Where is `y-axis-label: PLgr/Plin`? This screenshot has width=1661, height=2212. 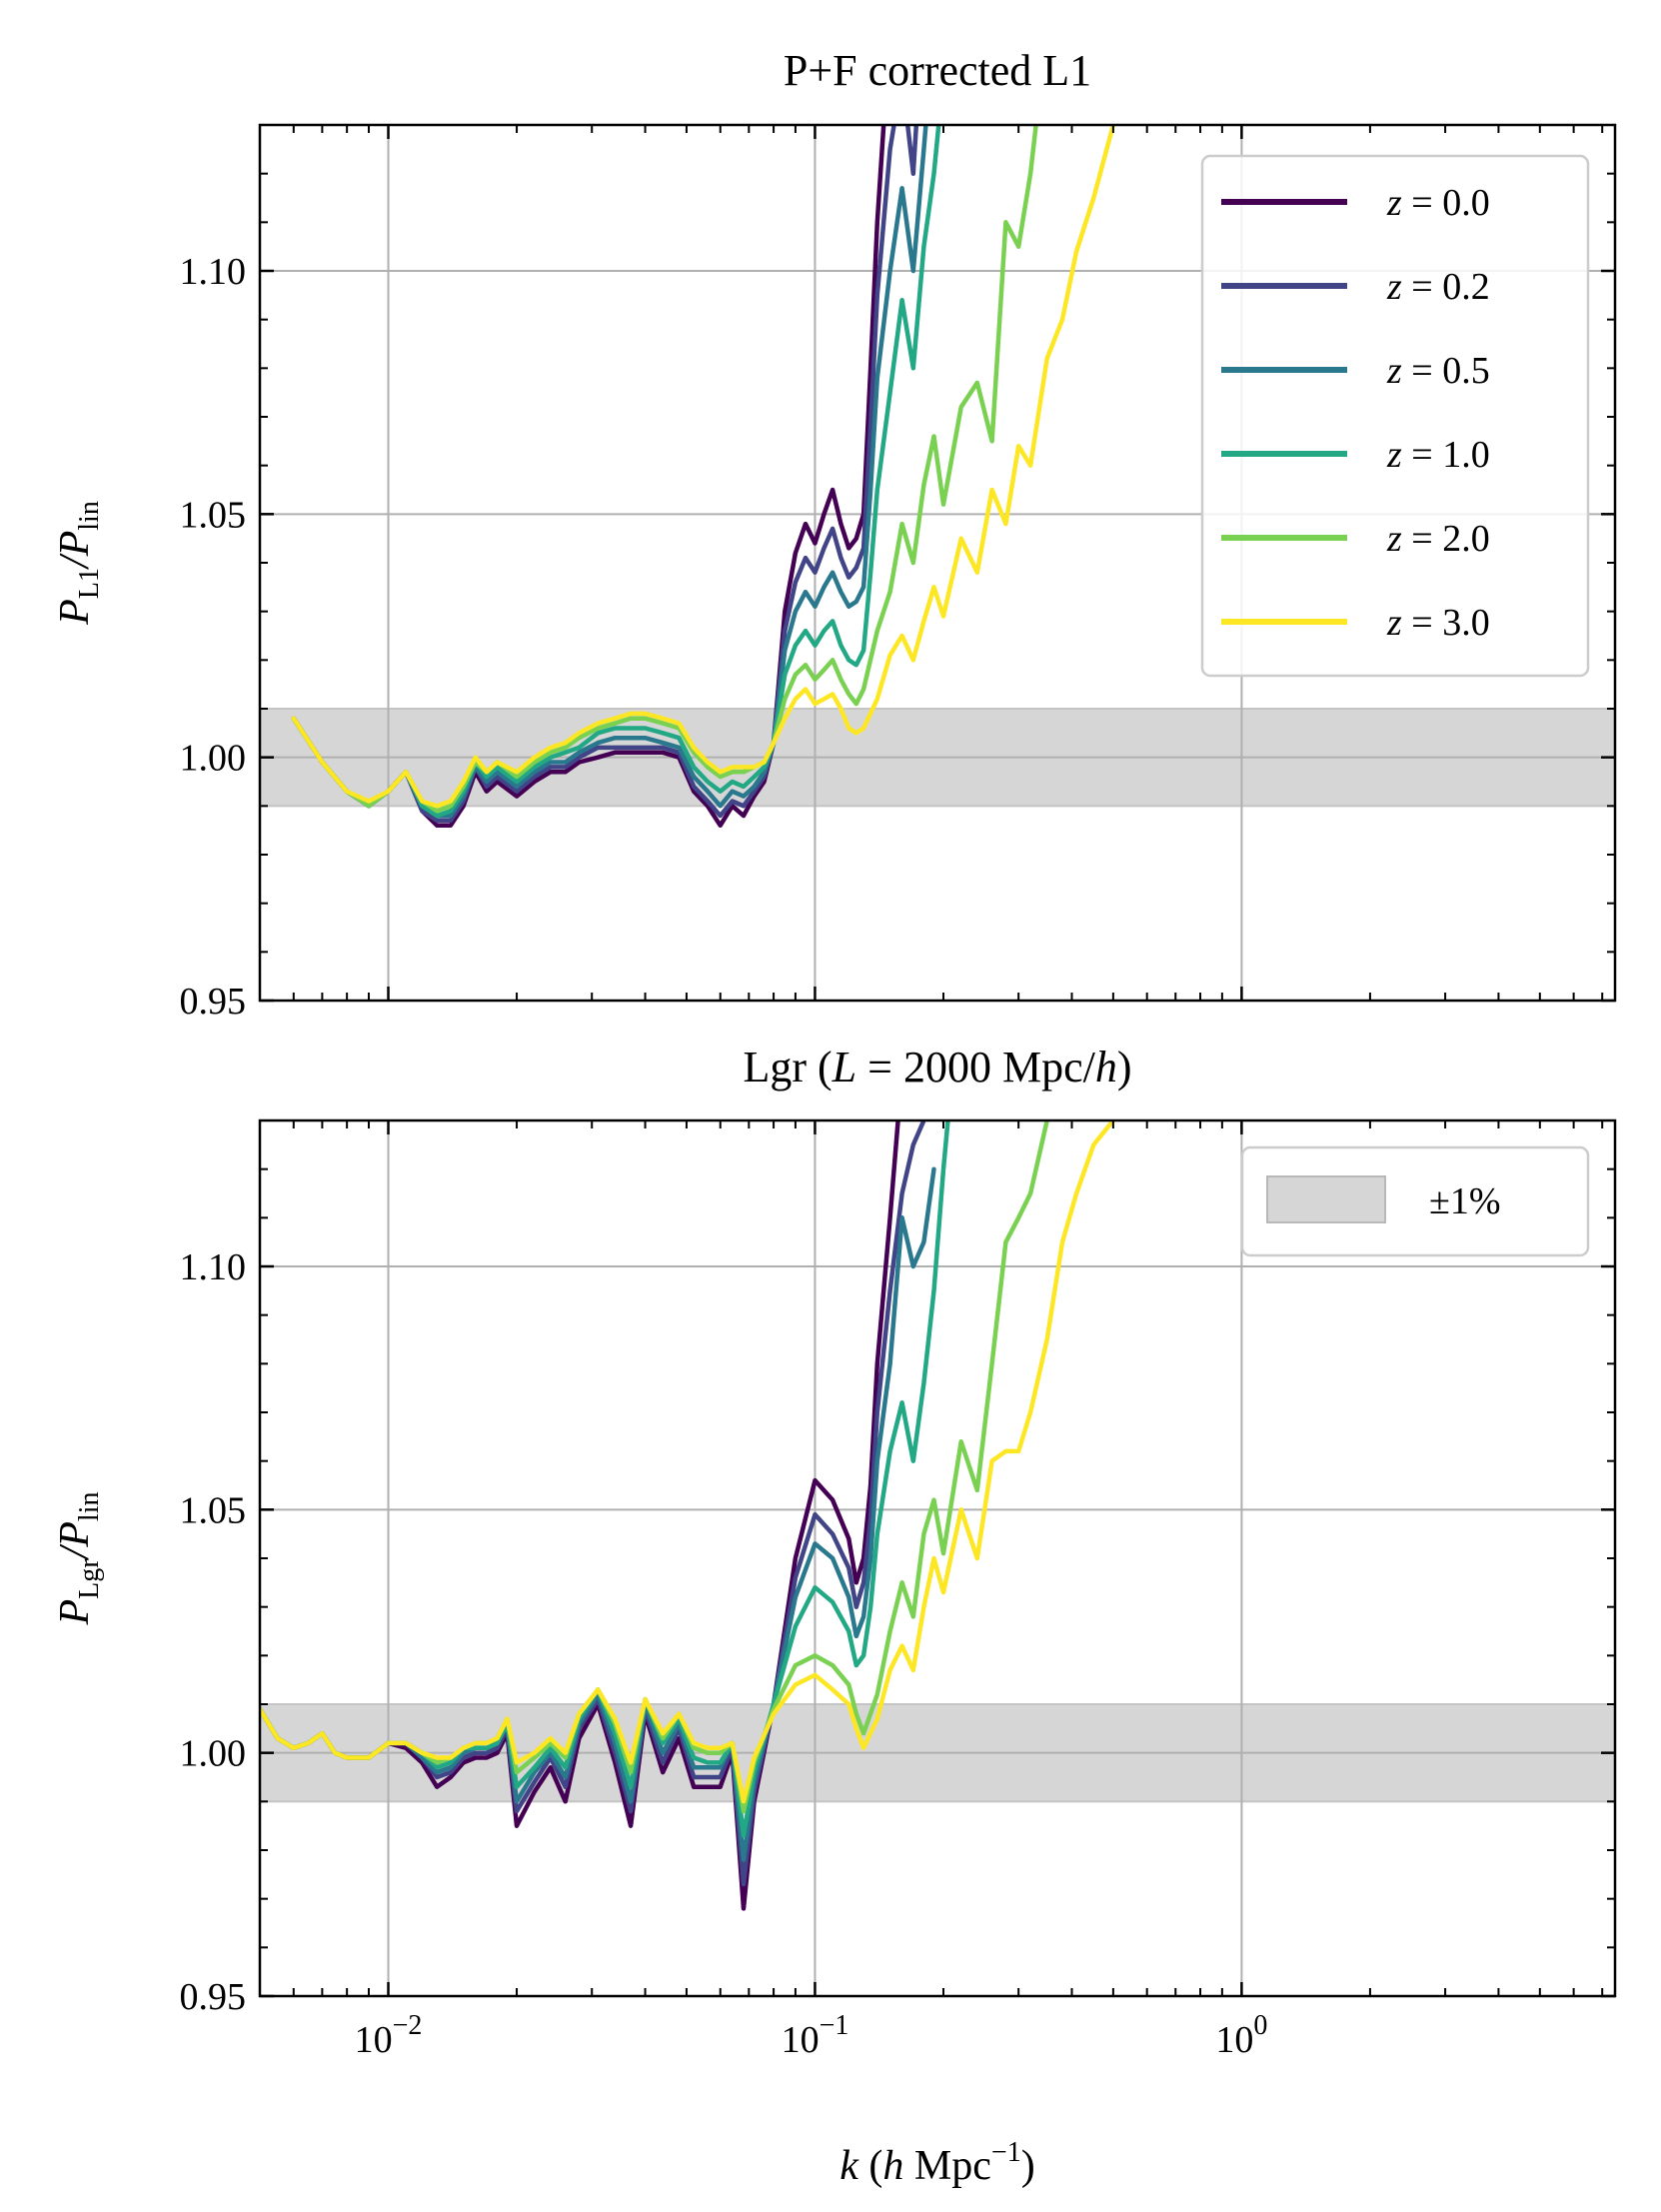
y-axis-label: PLgr/Plin is located at coordinates (78, 1559).